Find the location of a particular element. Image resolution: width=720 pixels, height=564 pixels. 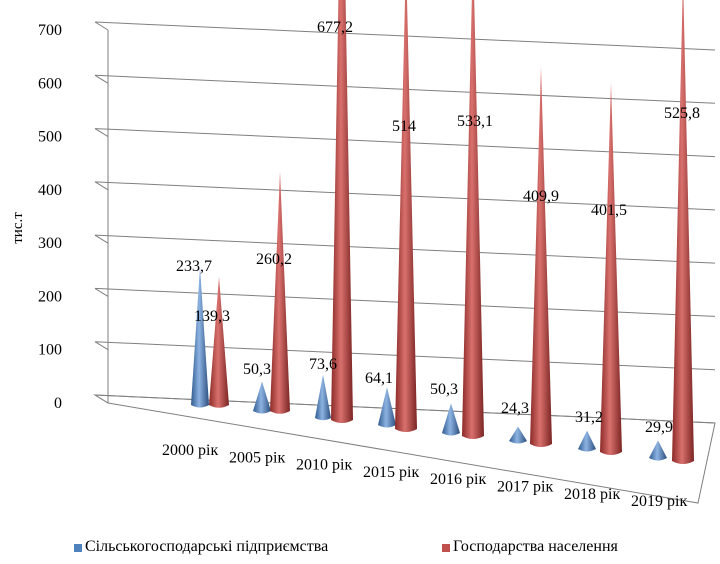

data-label-series-1: 31,2 is located at coordinates (589, 417).